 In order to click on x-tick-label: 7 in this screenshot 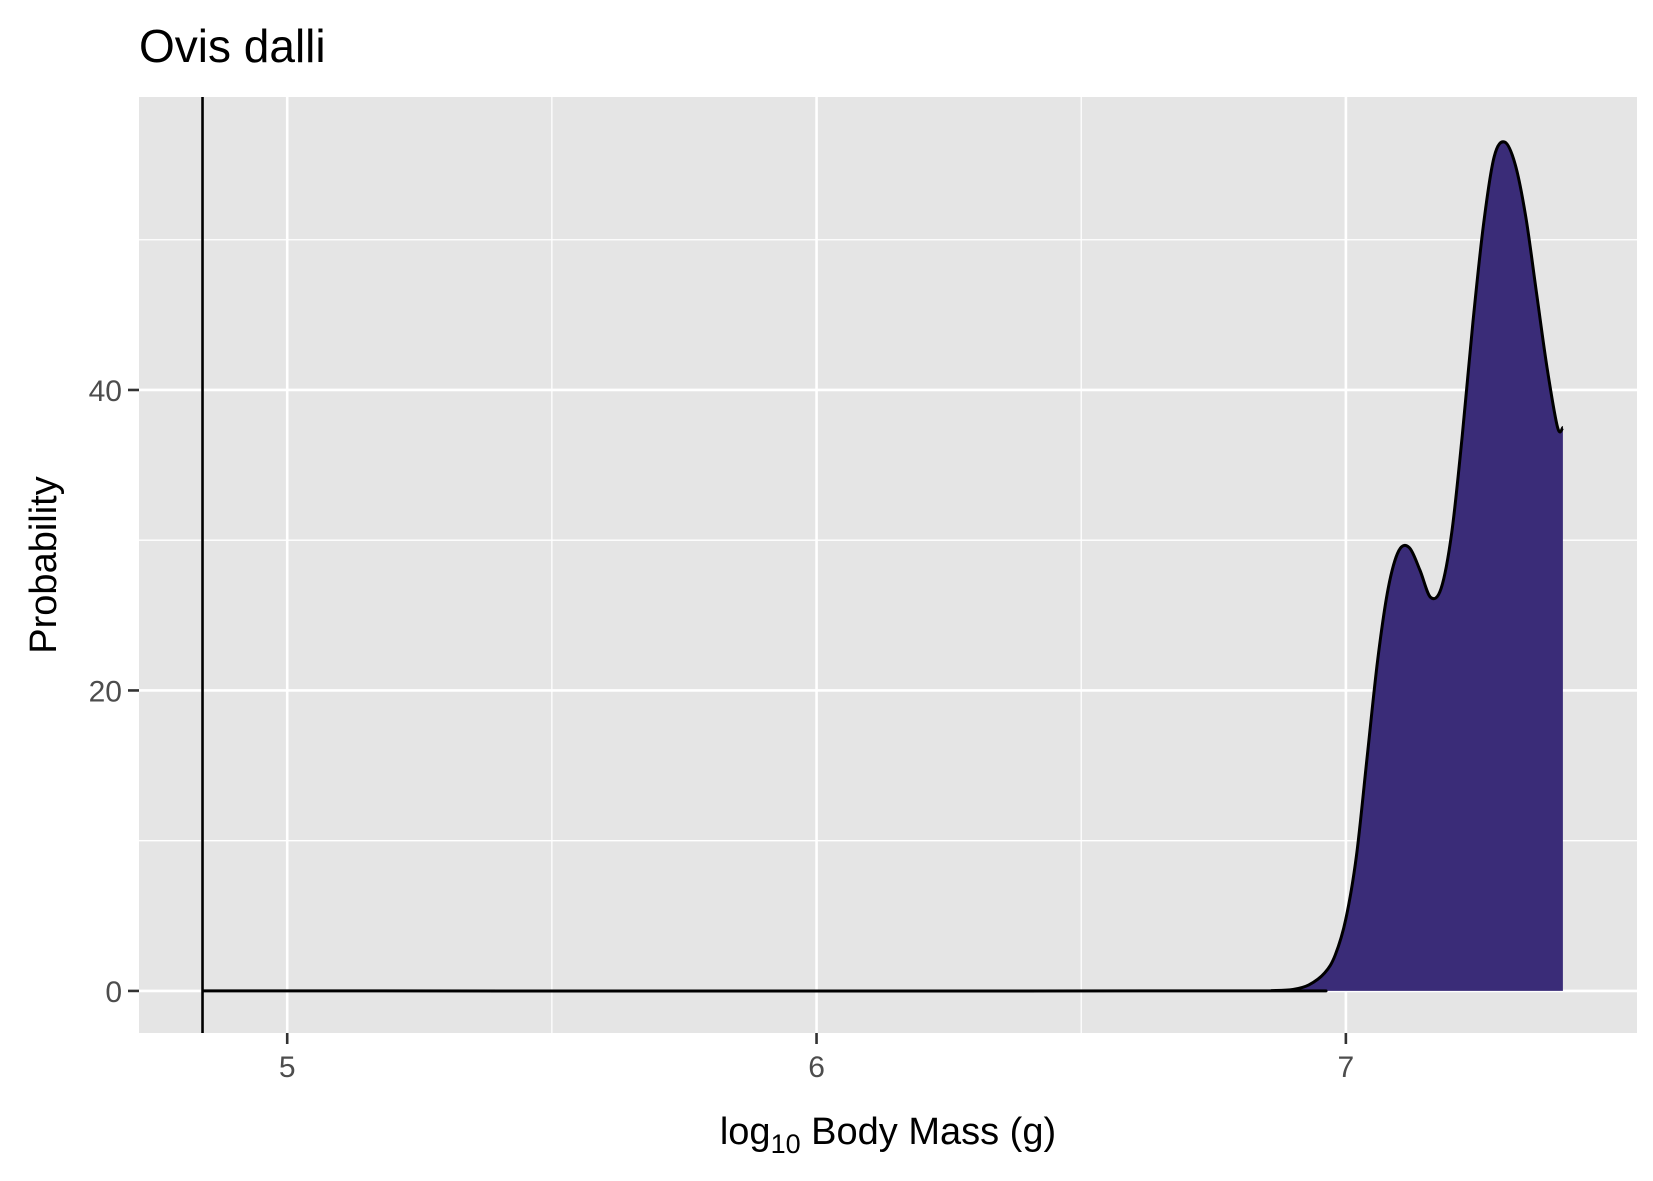, I will do `click(1346, 1067)`.